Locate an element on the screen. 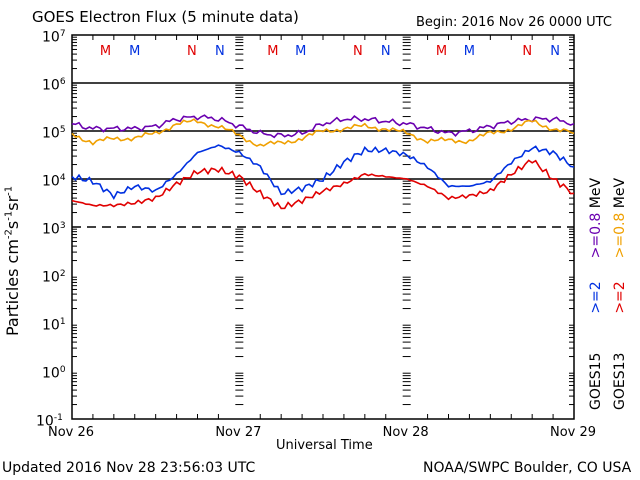  y-tick-label: 10³ is located at coordinates (54, 228).